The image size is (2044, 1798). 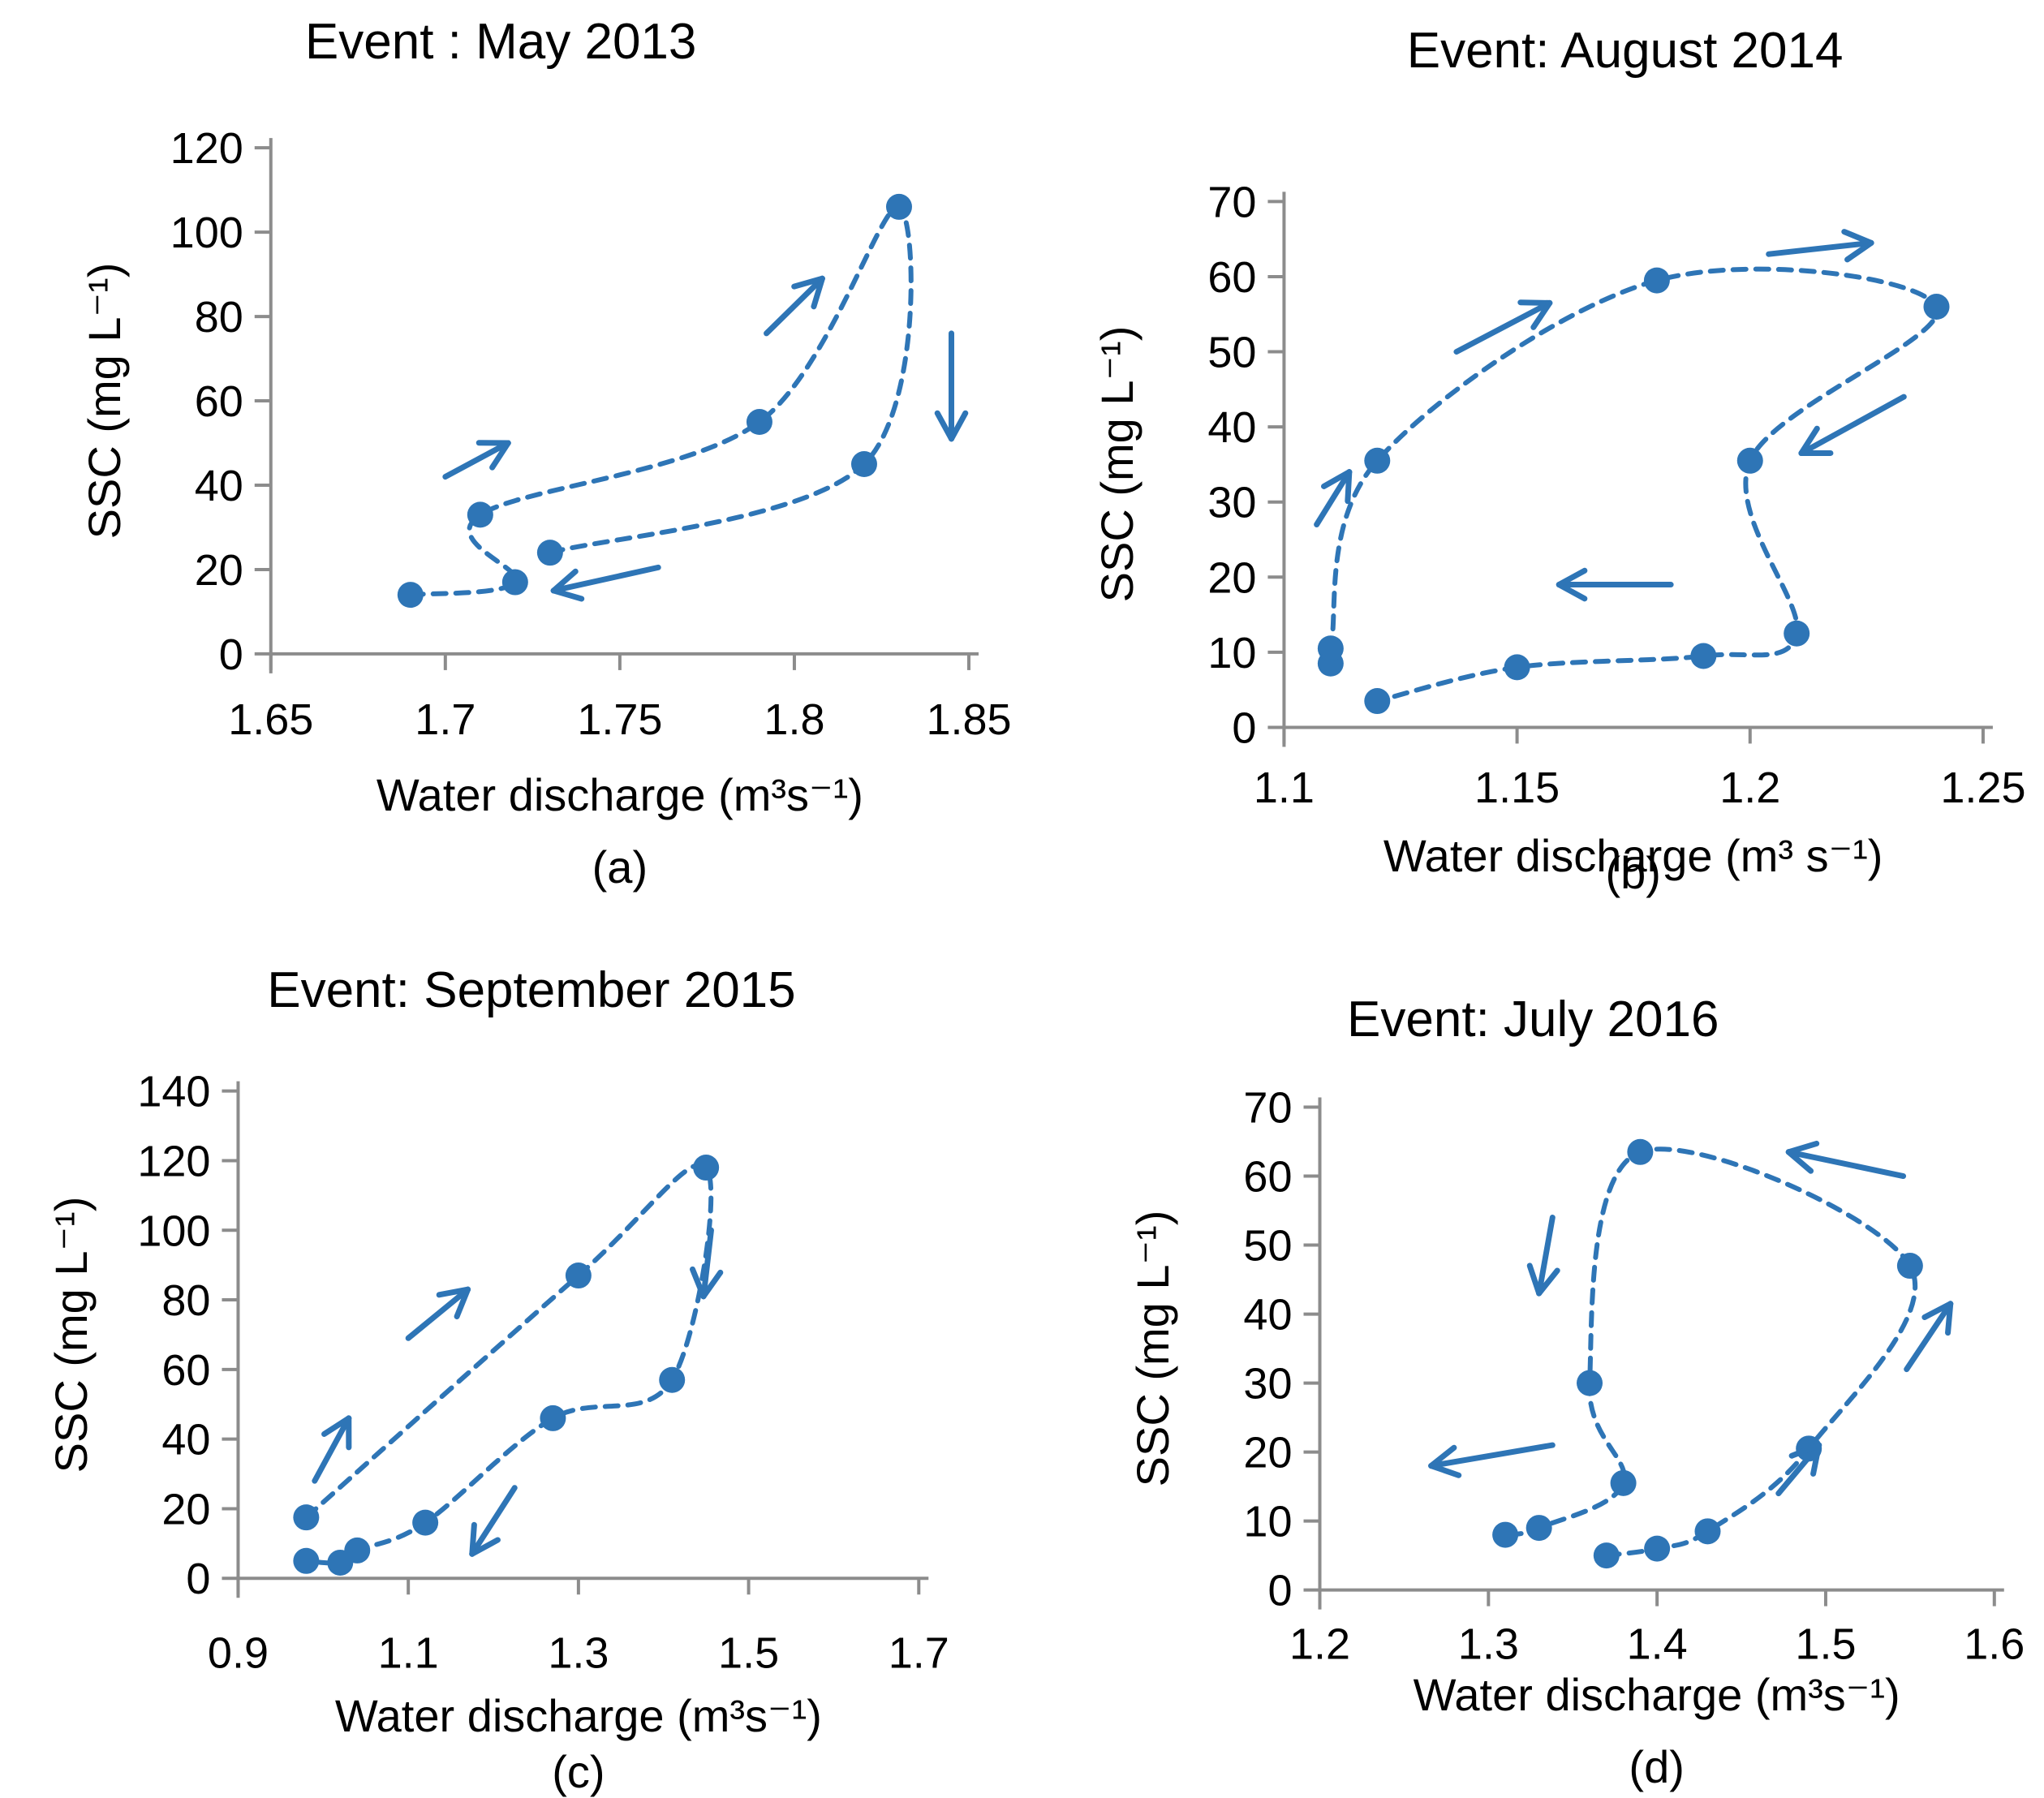 I want to click on chart-title: Event: August 2014, so click(x=1626, y=52).